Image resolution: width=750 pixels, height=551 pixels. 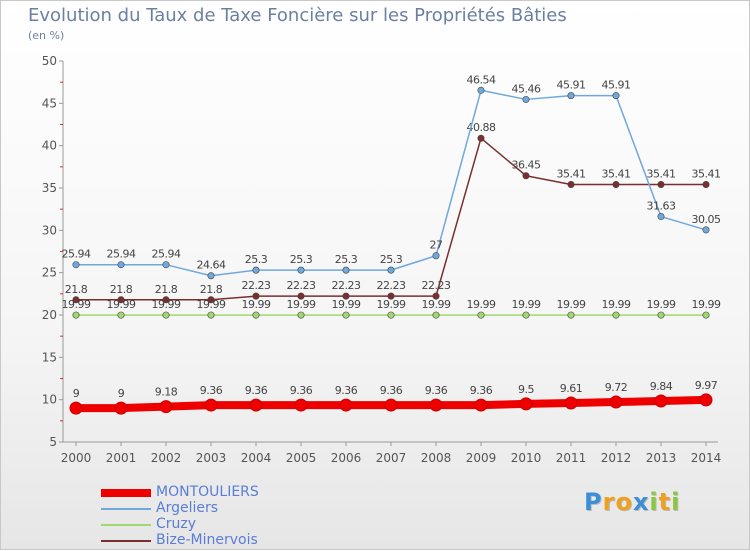 I want to click on legend-swatch-argeliers, so click(x=126, y=509).